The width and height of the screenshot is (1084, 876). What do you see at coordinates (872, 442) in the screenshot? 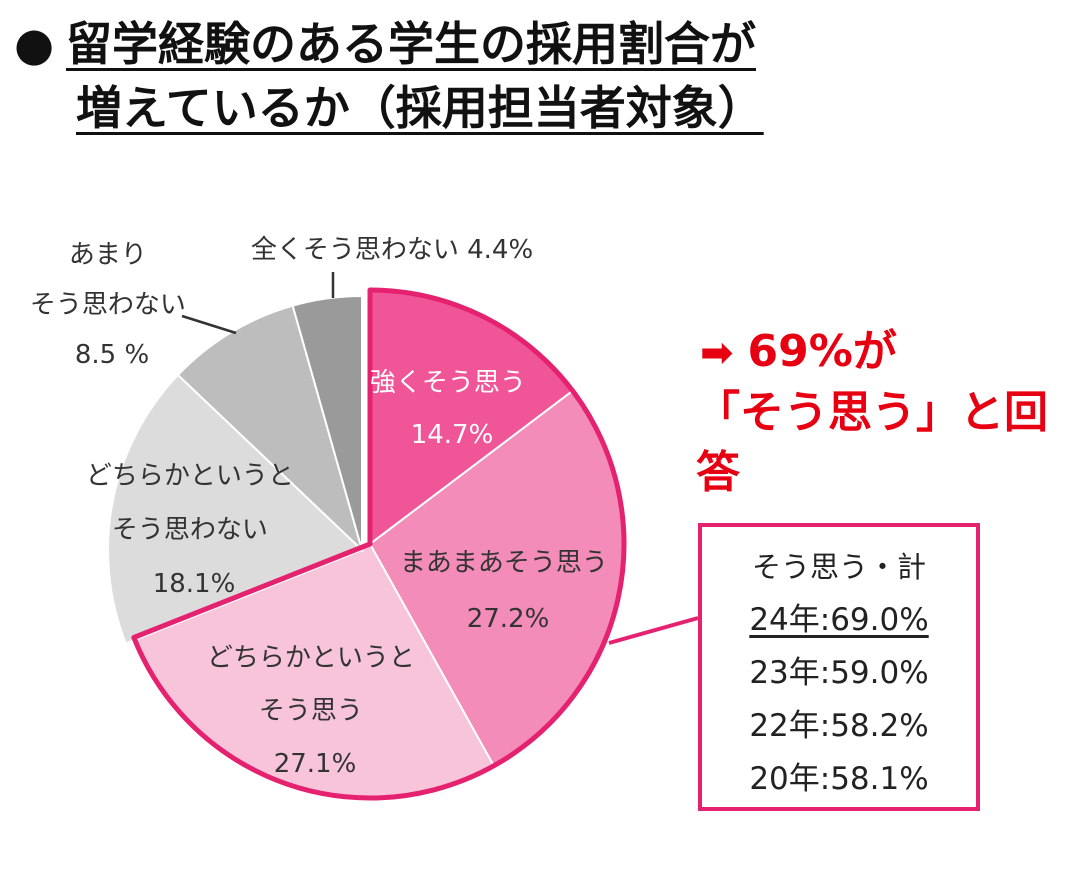
I see `callout-line-2: 「そう思う」と回答` at bounding box center [872, 442].